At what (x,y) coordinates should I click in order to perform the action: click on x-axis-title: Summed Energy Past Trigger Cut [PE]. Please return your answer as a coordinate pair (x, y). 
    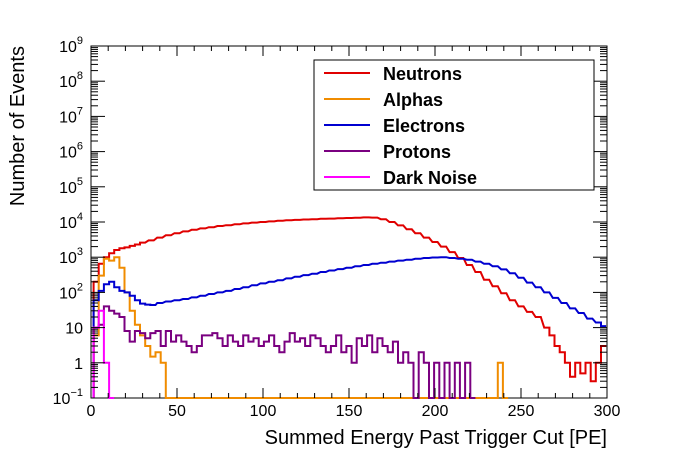
    Looking at the image, I should click on (436, 438).